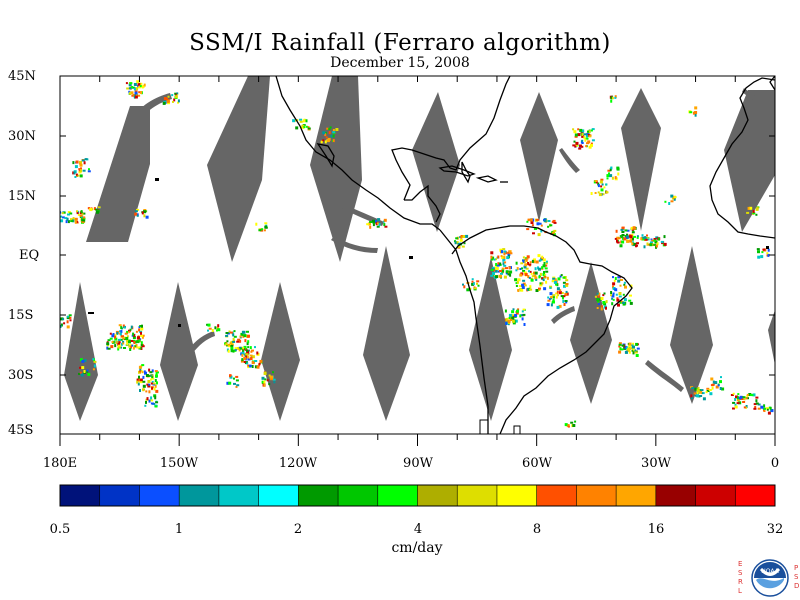  Describe the element at coordinates (22, 76) in the screenshot. I see `lat-label-45n: 45N` at that location.